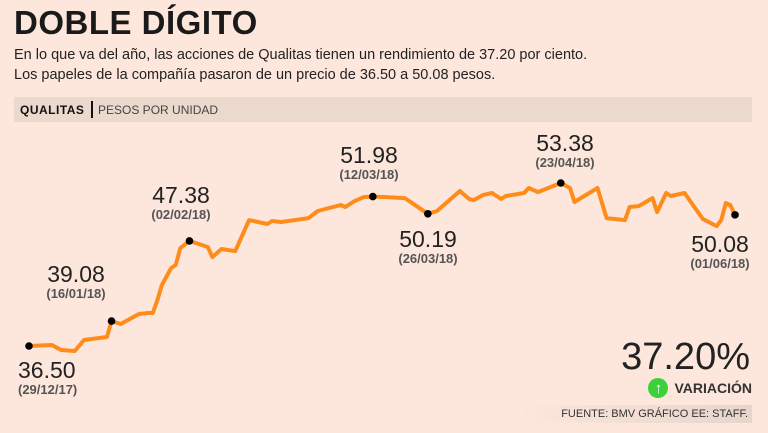 This screenshot has width=768, height=433. I want to click on annotation-value: 50.19, so click(428, 239).